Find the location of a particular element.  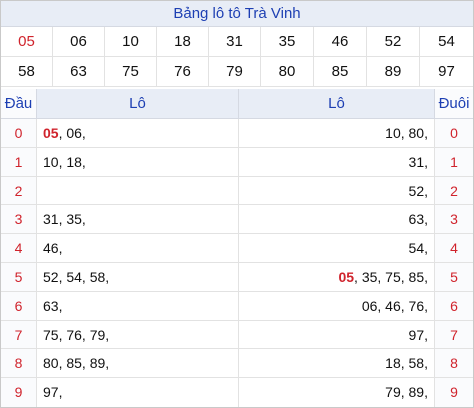

table-row: 4 46, 54, 4 is located at coordinates (237, 248).